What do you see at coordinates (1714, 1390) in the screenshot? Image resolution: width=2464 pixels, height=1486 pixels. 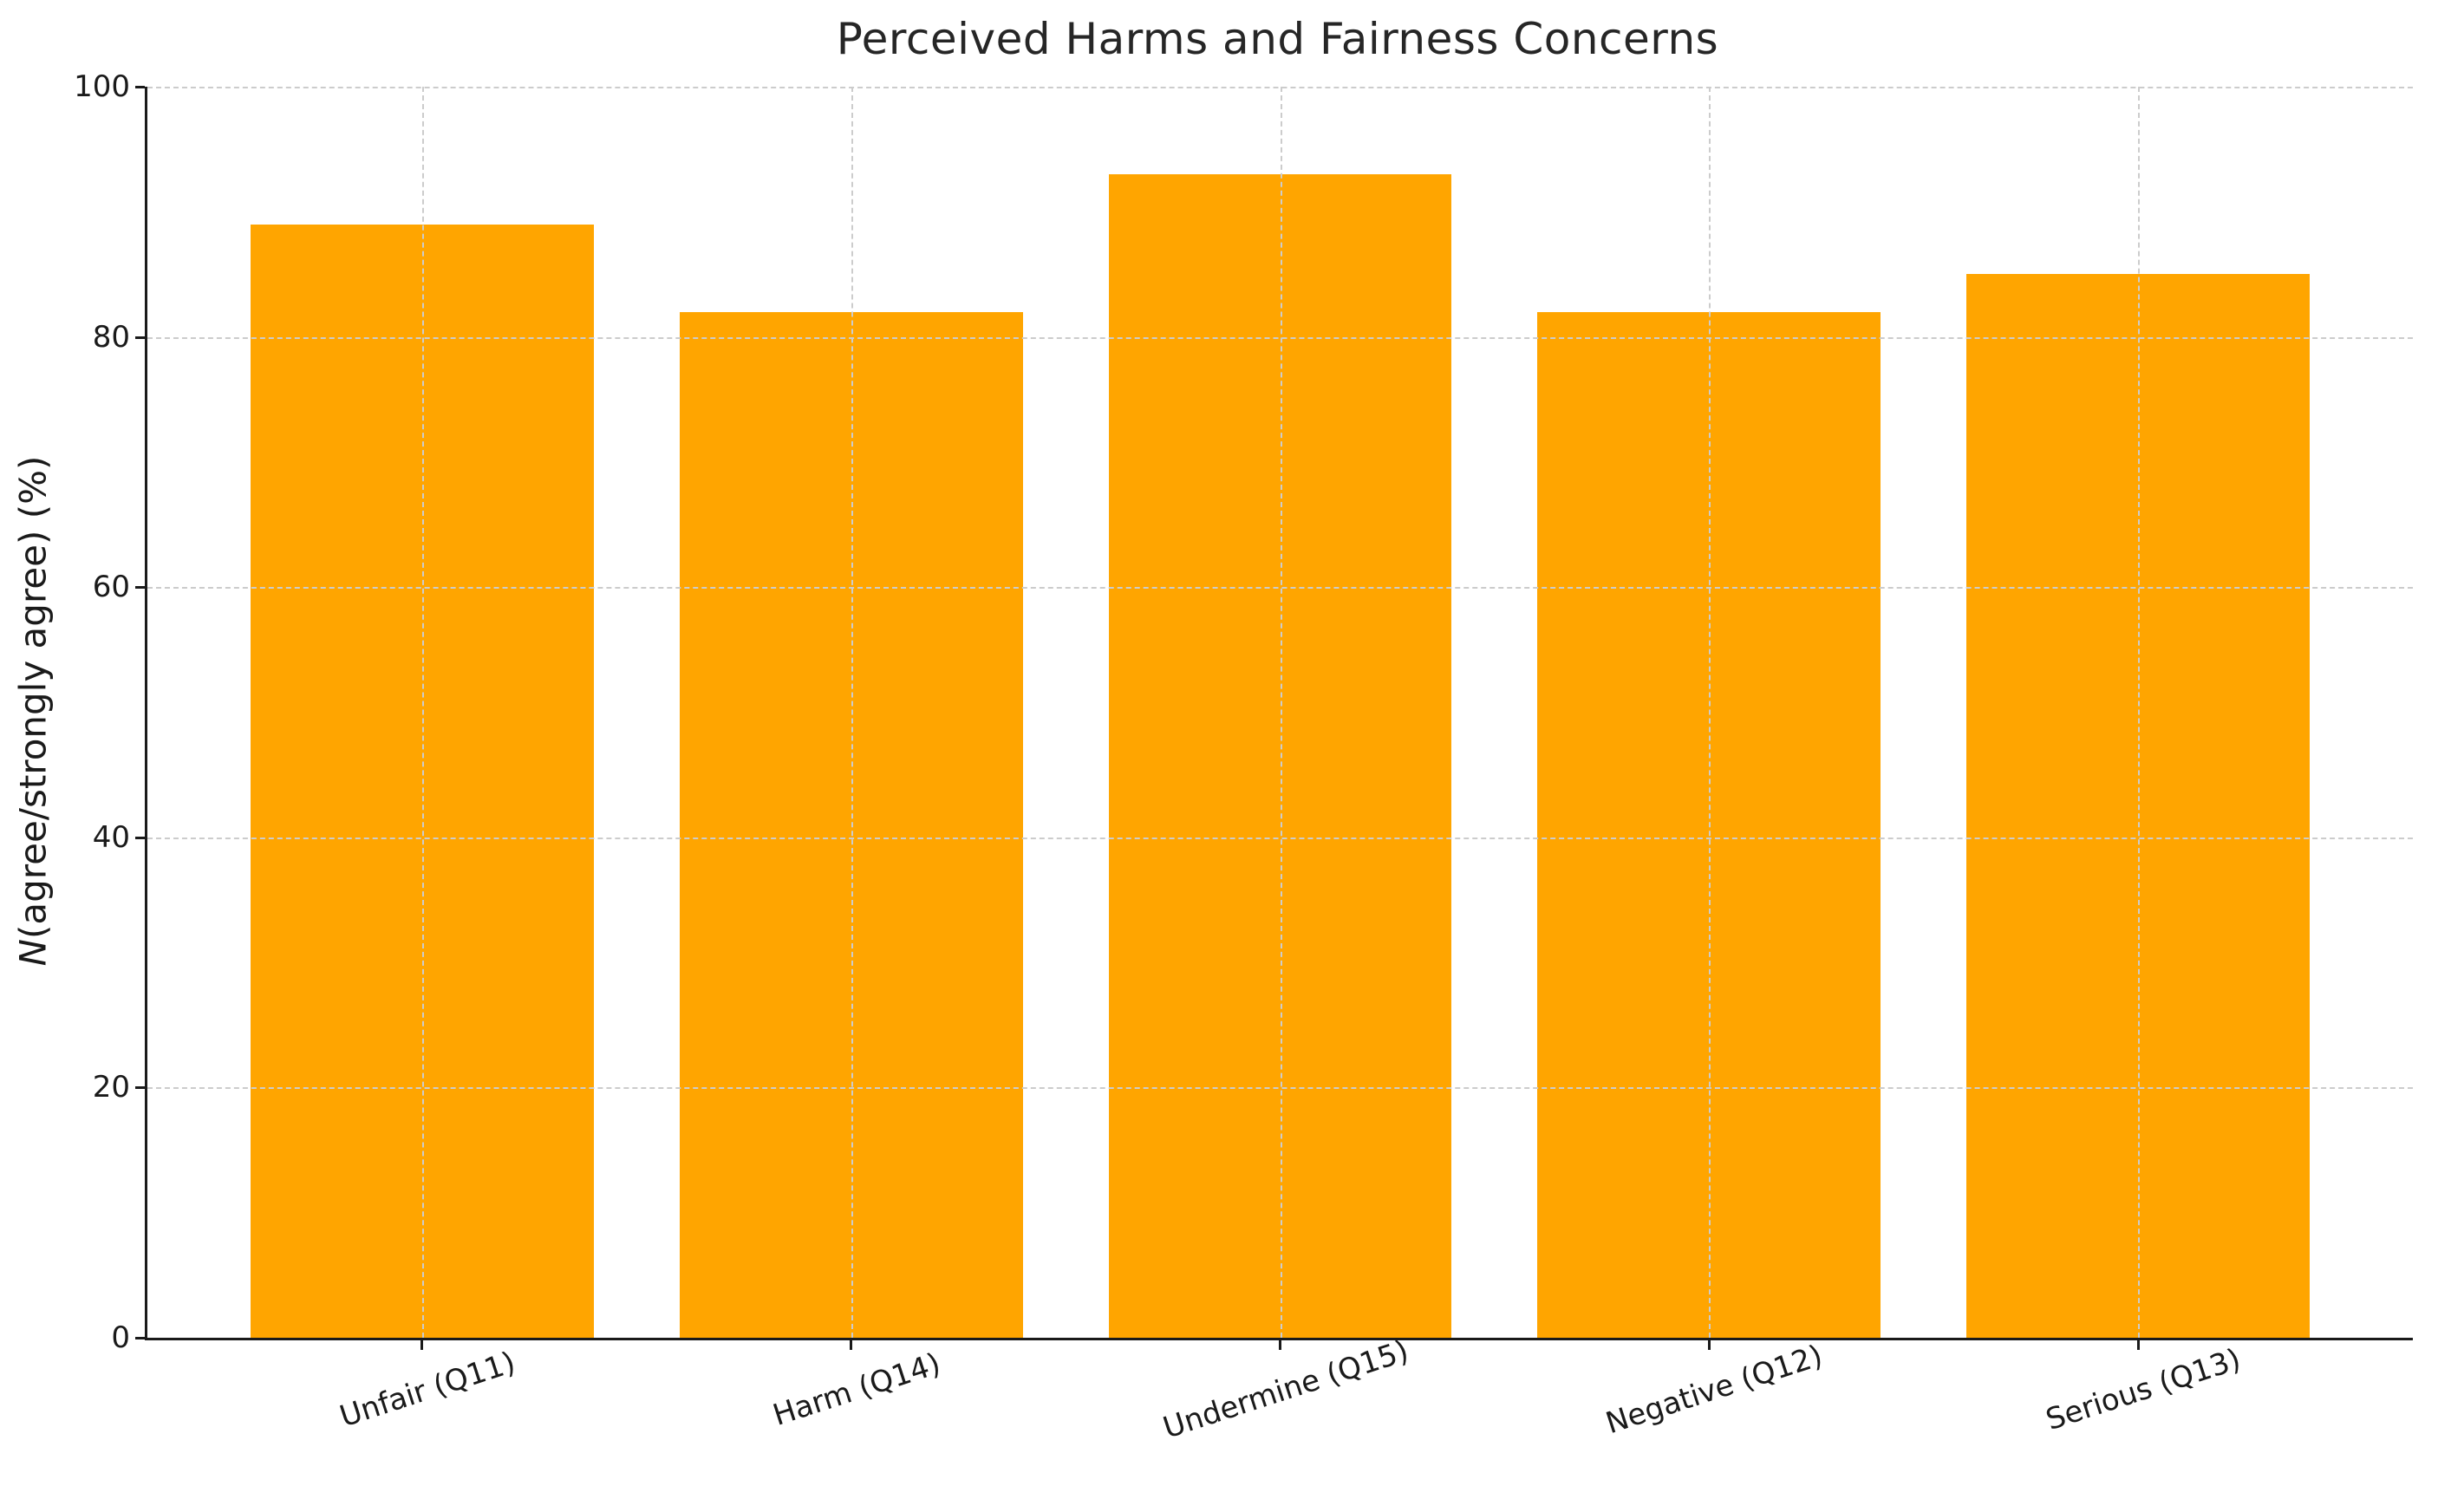 I see `x-tick-label-negative-q12: Negative (Q12)` at bounding box center [1714, 1390].